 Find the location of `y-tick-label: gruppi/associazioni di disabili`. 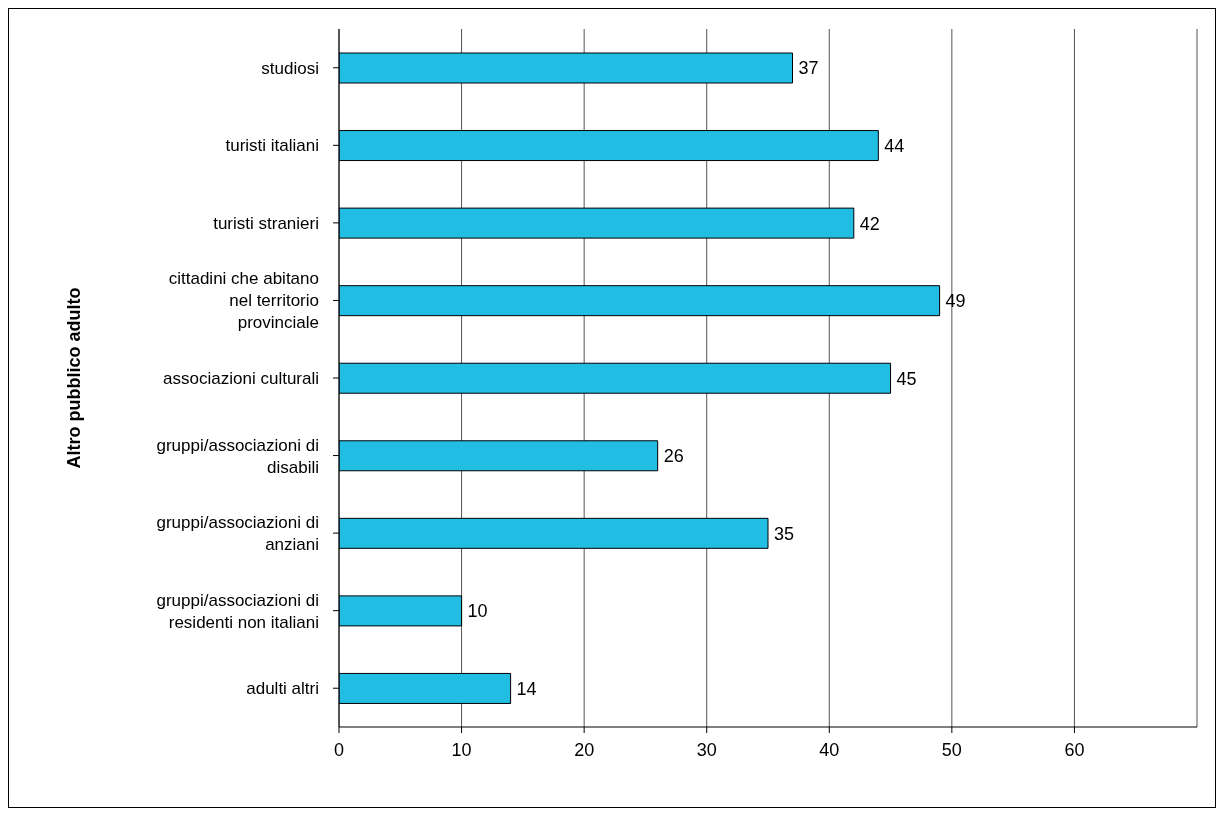

y-tick-label: gruppi/associazioni di disabili is located at coordinates (237, 456).